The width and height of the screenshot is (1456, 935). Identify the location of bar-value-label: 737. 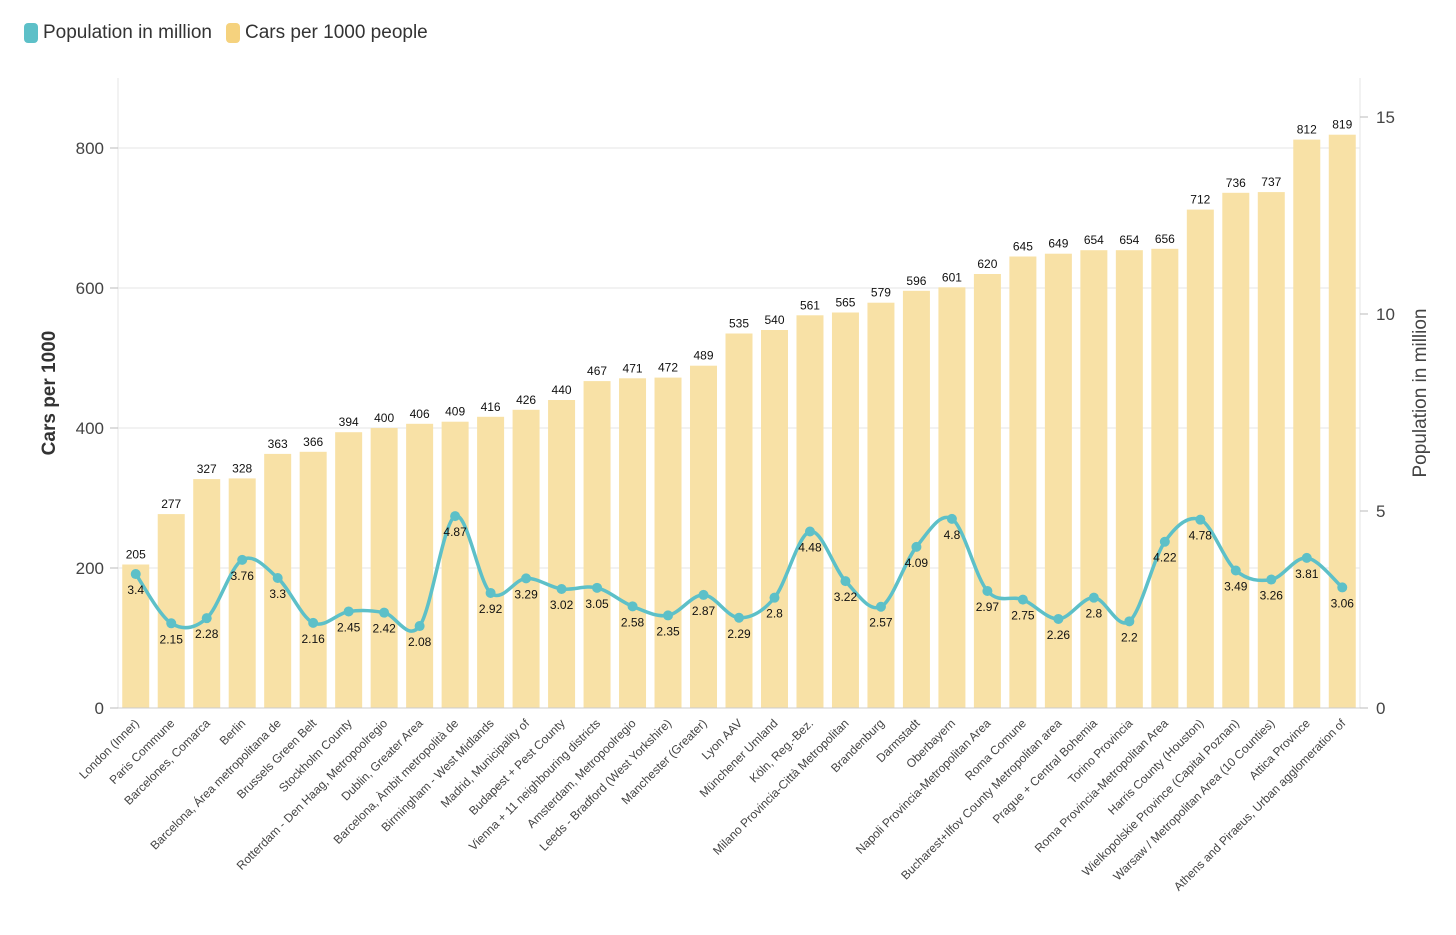
(1271, 182).